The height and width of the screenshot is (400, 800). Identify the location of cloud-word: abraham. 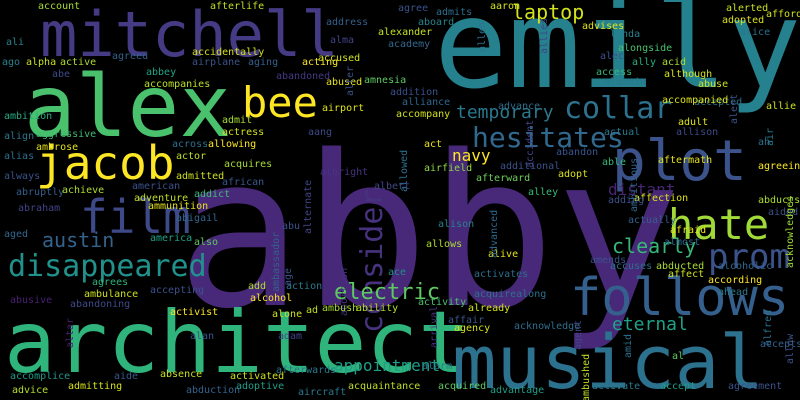
(39, 208).